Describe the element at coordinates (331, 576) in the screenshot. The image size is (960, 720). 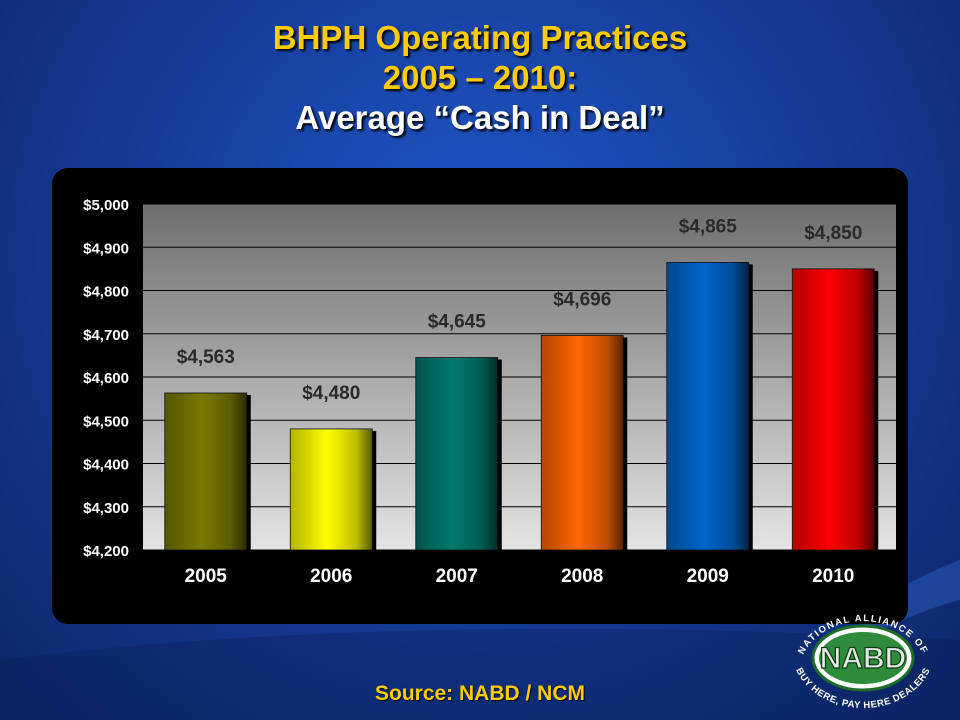
I see `x-tick-label-2006: 2006` at that location.